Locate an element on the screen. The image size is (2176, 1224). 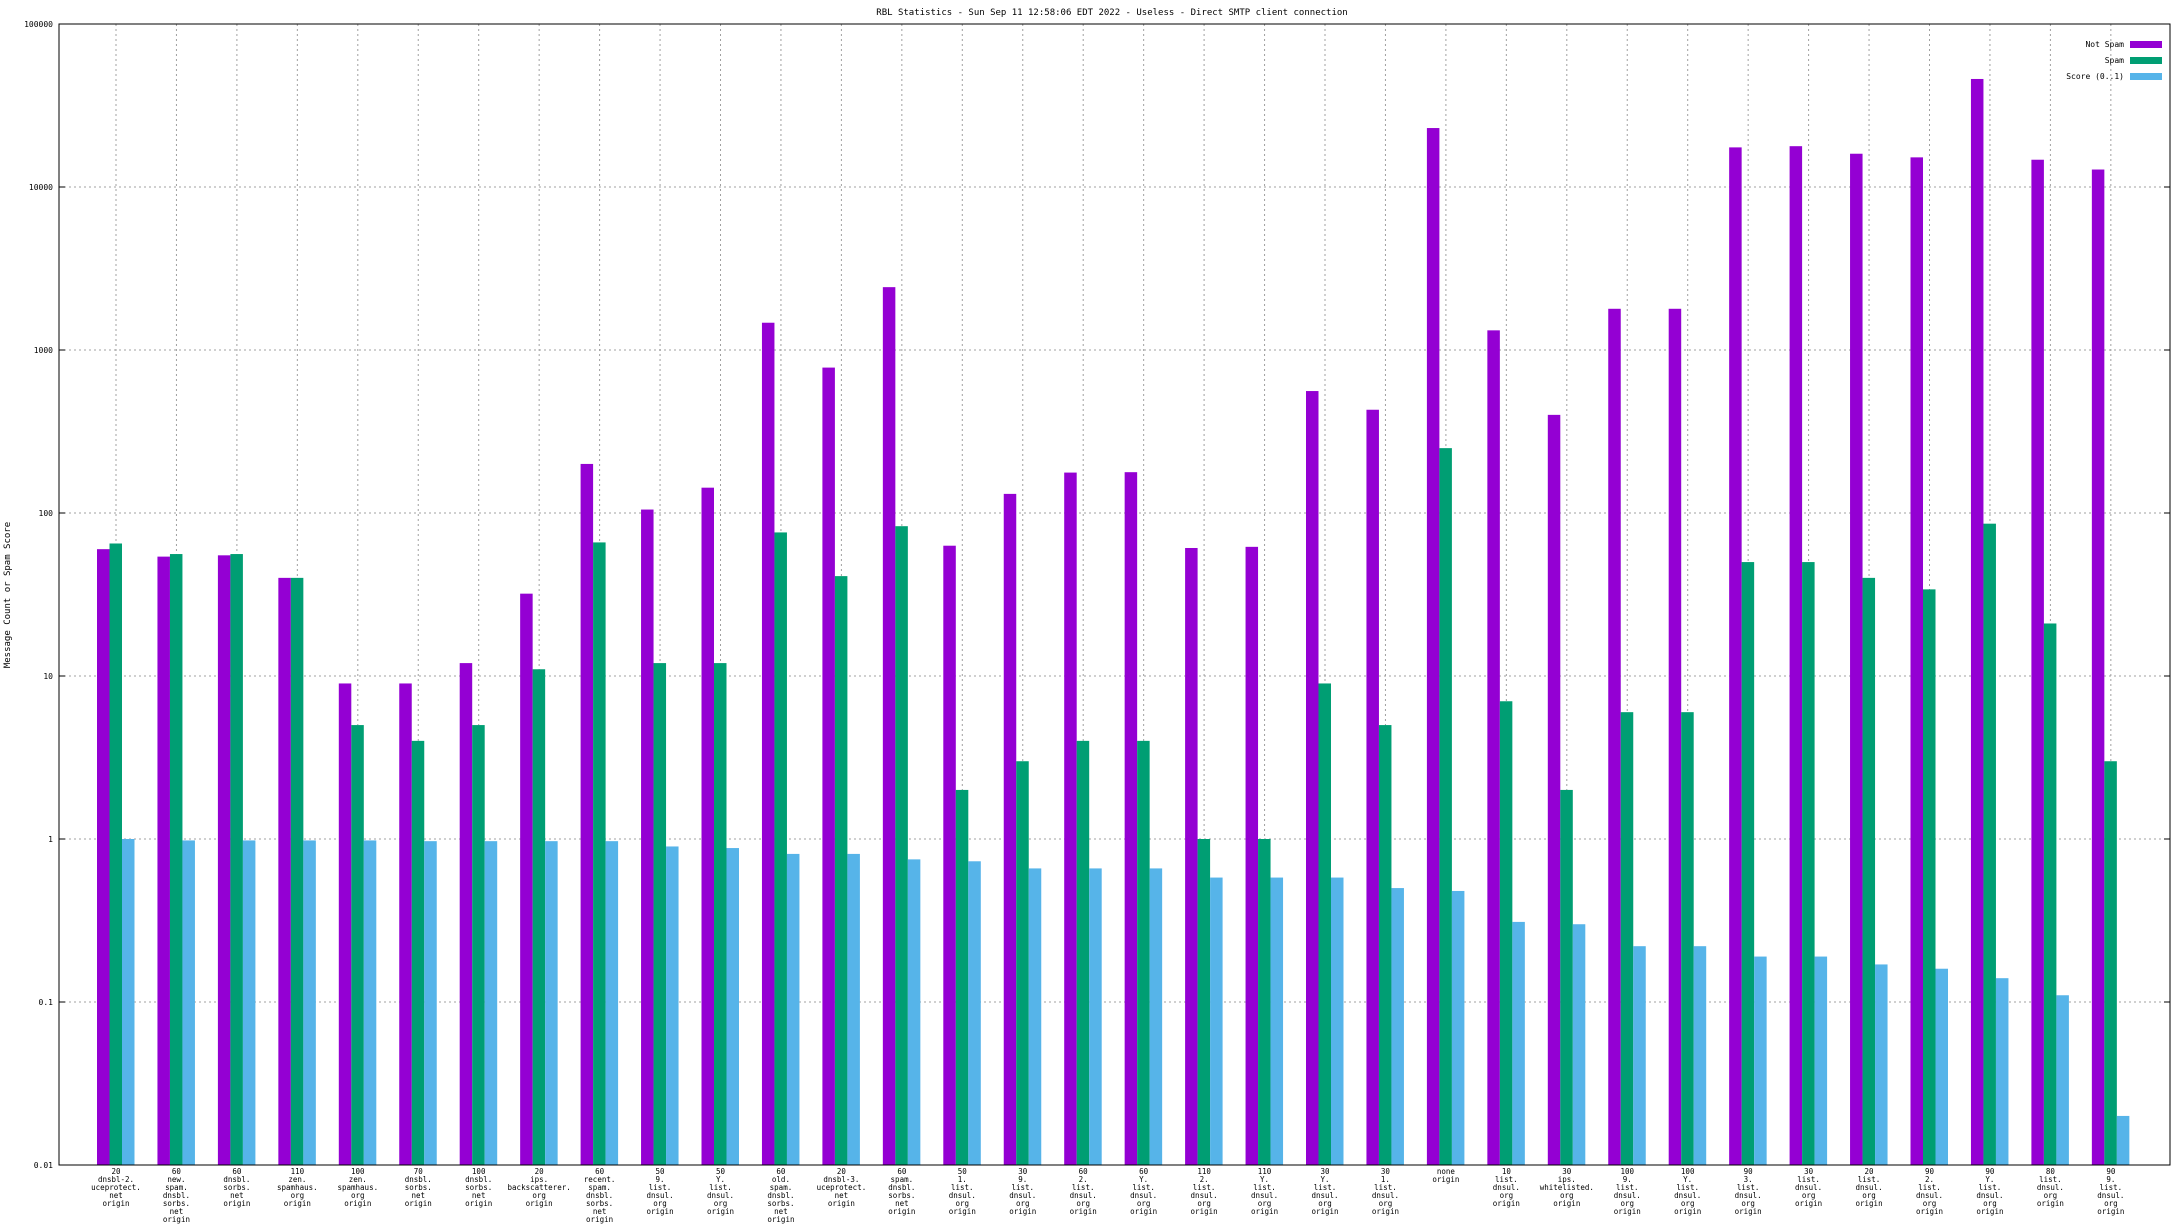
x-tick-label: 20 dnsbl-2. uceprotect. net origin is located at coordinates (116, 1187).